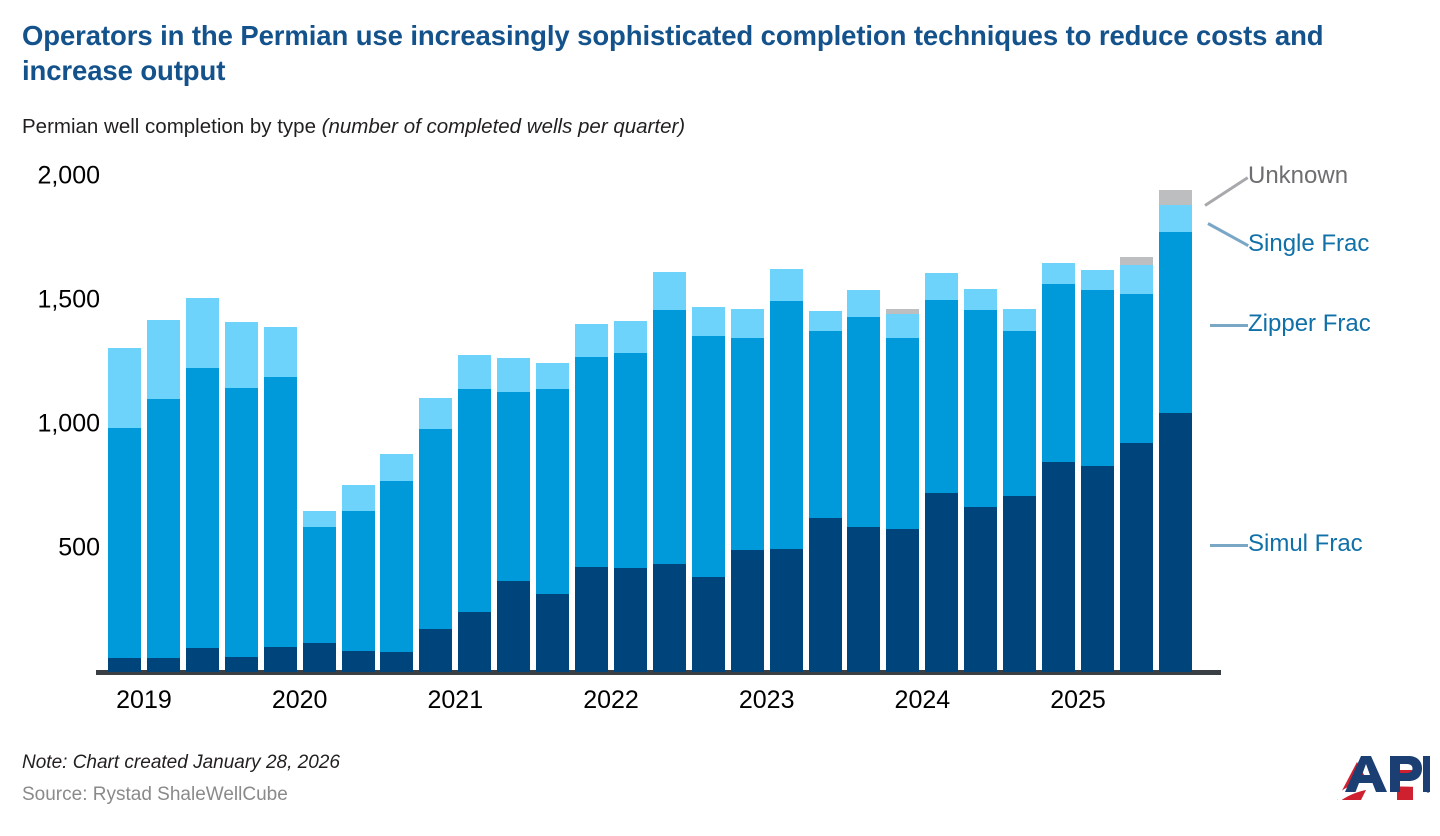 The width and height of the screenshot is (1440, 836). What do you see at coordinates (1078, 700) in the screenshot?
I see `x-axis-label-2025: 2025` at bounding box center [1078, 700].